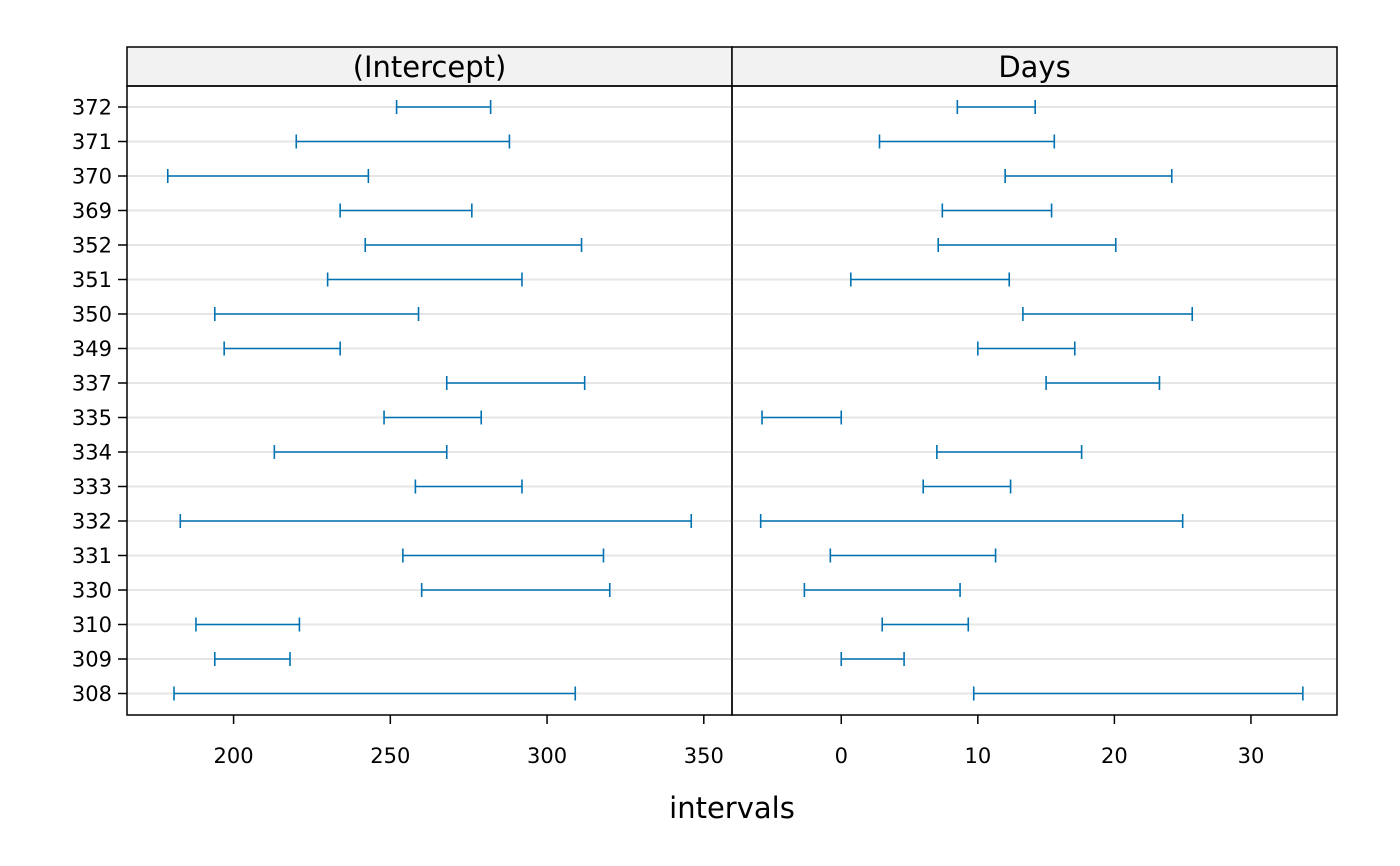 This screenshot has height=866, width=1400. What do you see at coordinates (430, 67) in the screenshot?
I see `panel-title: (Intercept)` at bounding box center [430, 67].